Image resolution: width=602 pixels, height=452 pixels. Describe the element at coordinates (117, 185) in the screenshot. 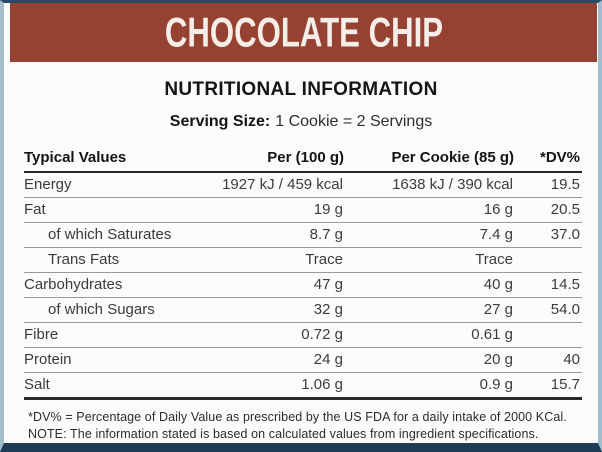

I see `row-label: Energy` at that location.